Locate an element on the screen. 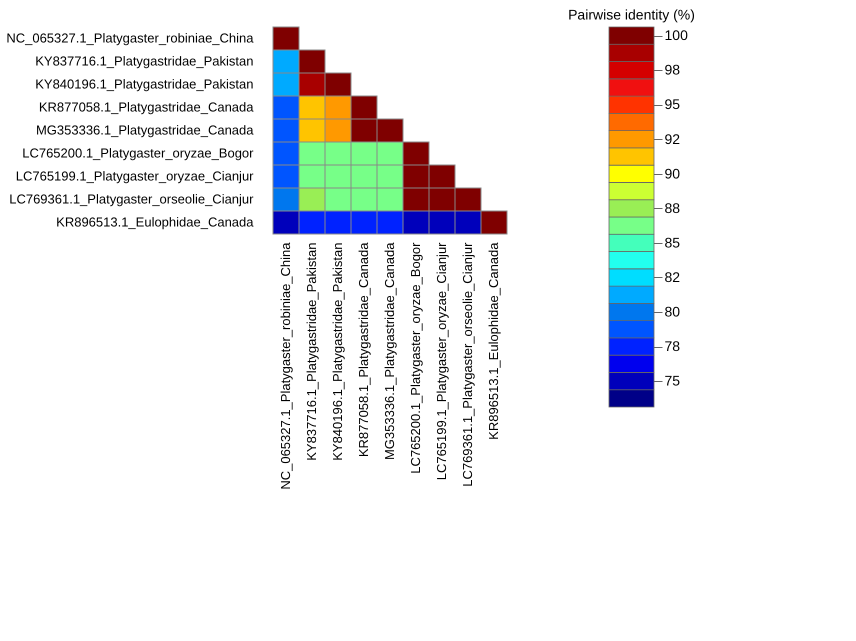 The width and height of the screenshot is (856, 641). color-bar-label: 100 is located at coordinates (676, 35).